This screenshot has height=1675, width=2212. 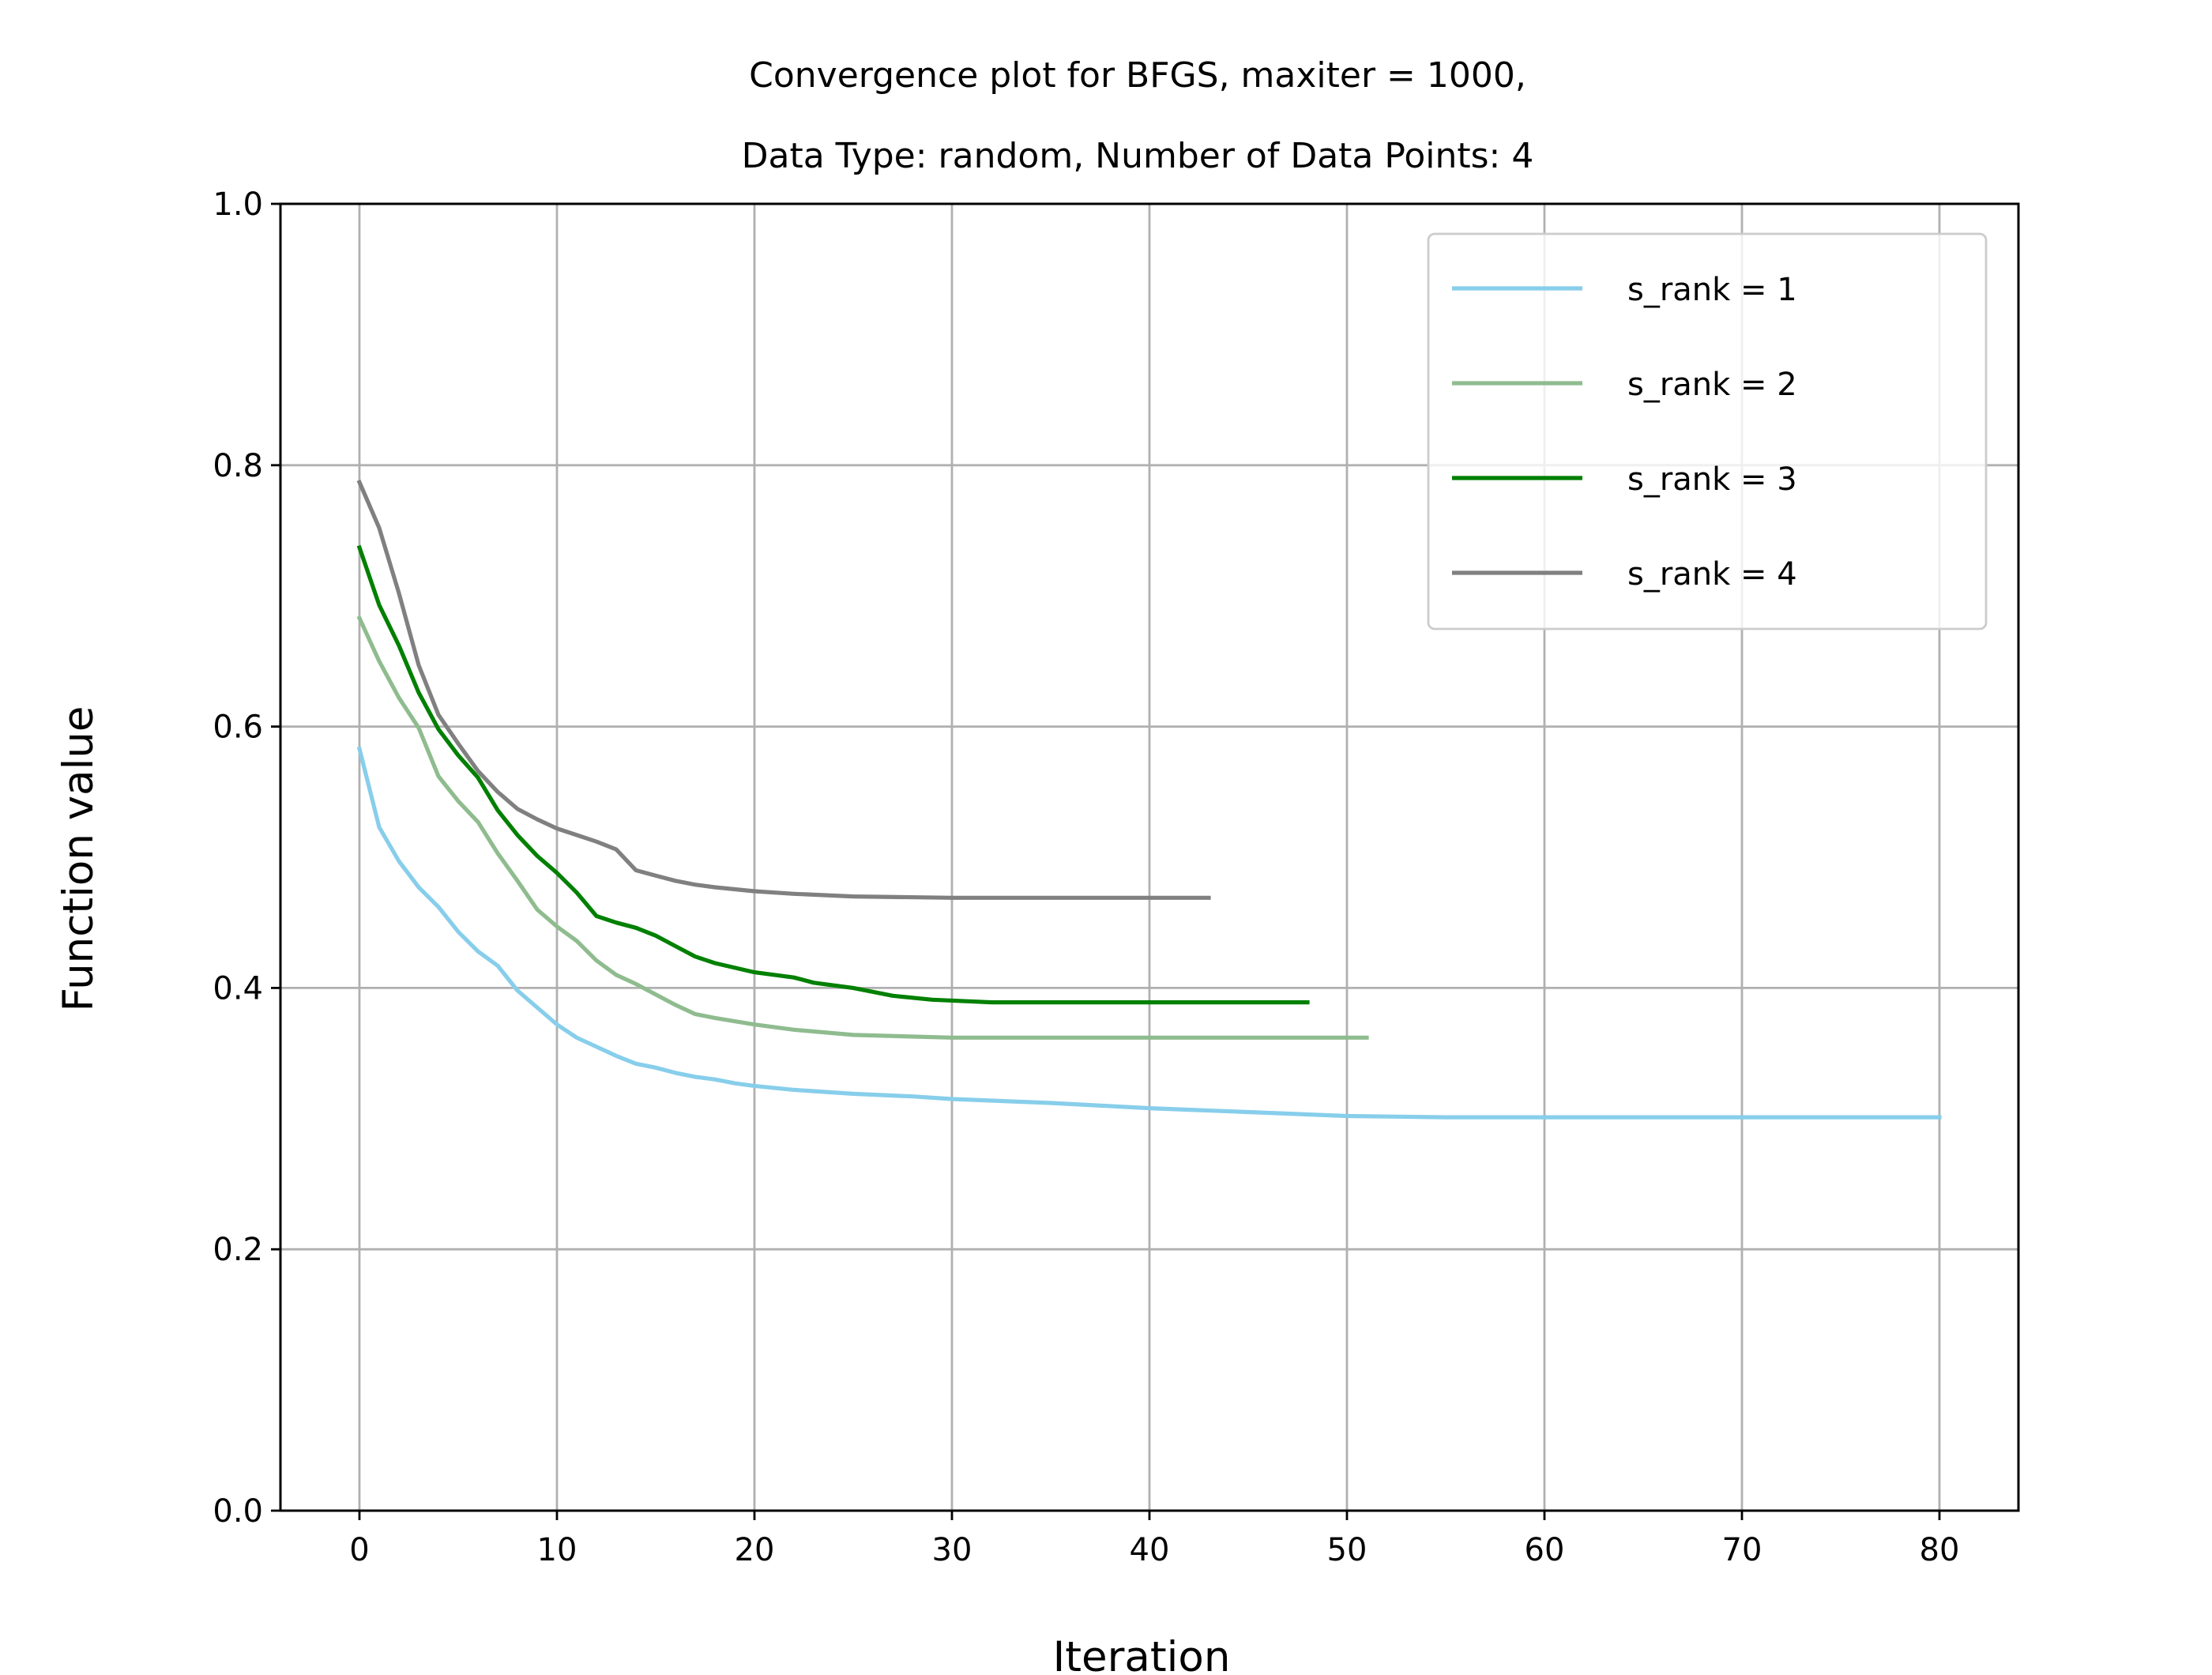 I want to click on x-tick-label: 50, so click(x=1347, y=1550).